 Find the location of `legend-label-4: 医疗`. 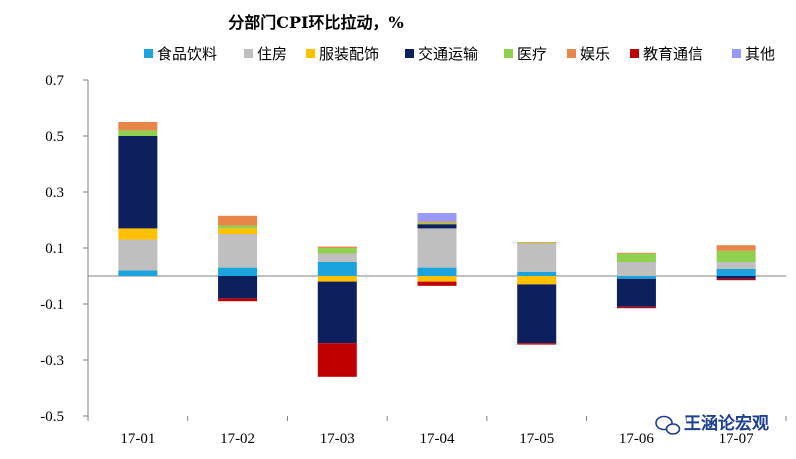

legend-label-4: 医疗 is located at coordinates (532, 54).